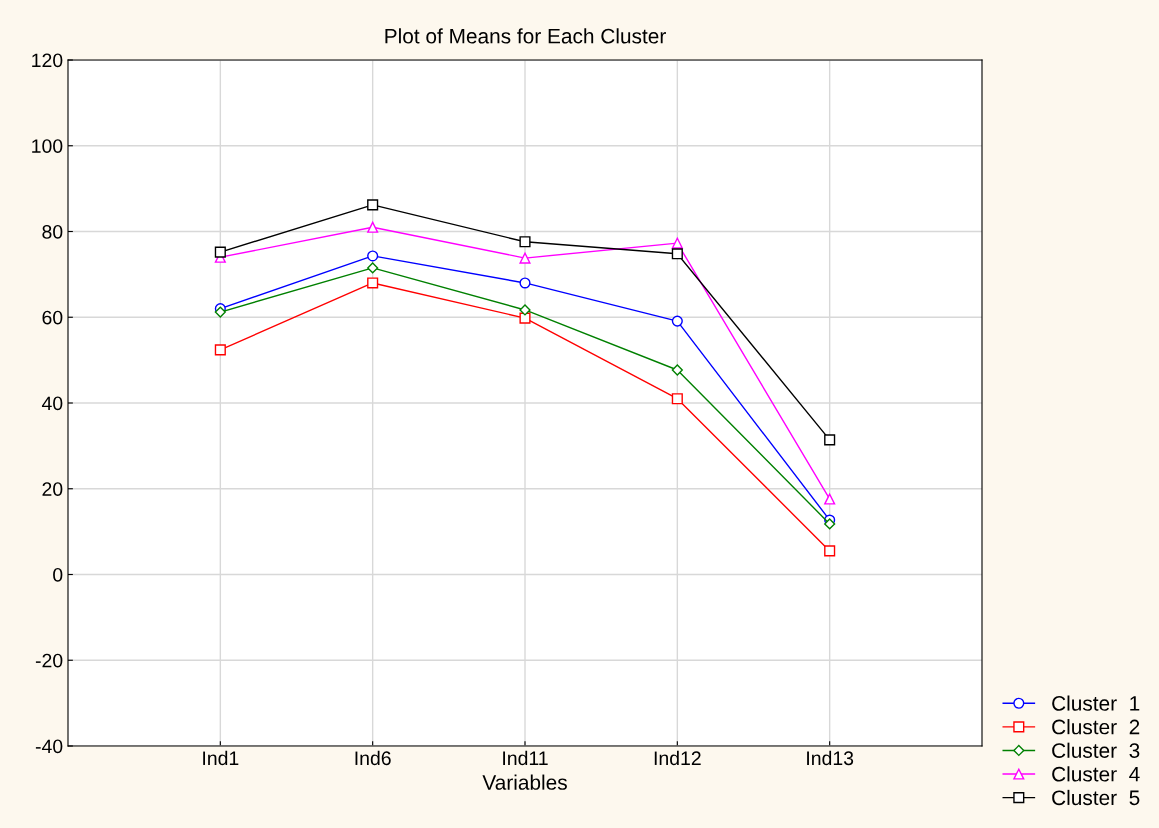  I want to click on legend-label: Cluster 2, so click(1096, 727).